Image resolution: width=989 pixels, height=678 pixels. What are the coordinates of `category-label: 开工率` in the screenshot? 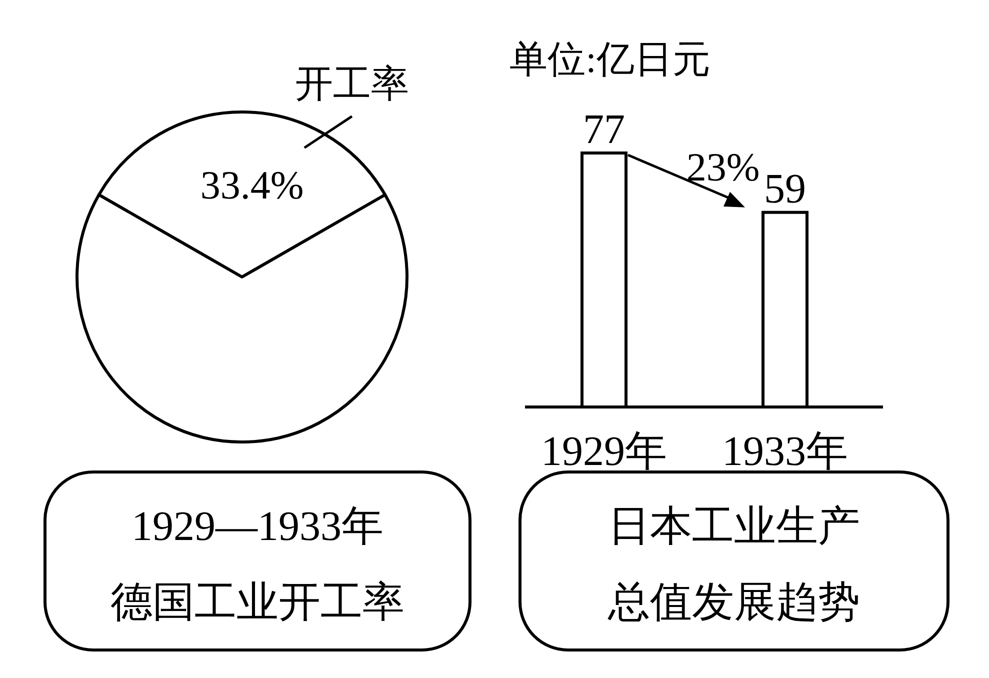 It's located at (351, 84).